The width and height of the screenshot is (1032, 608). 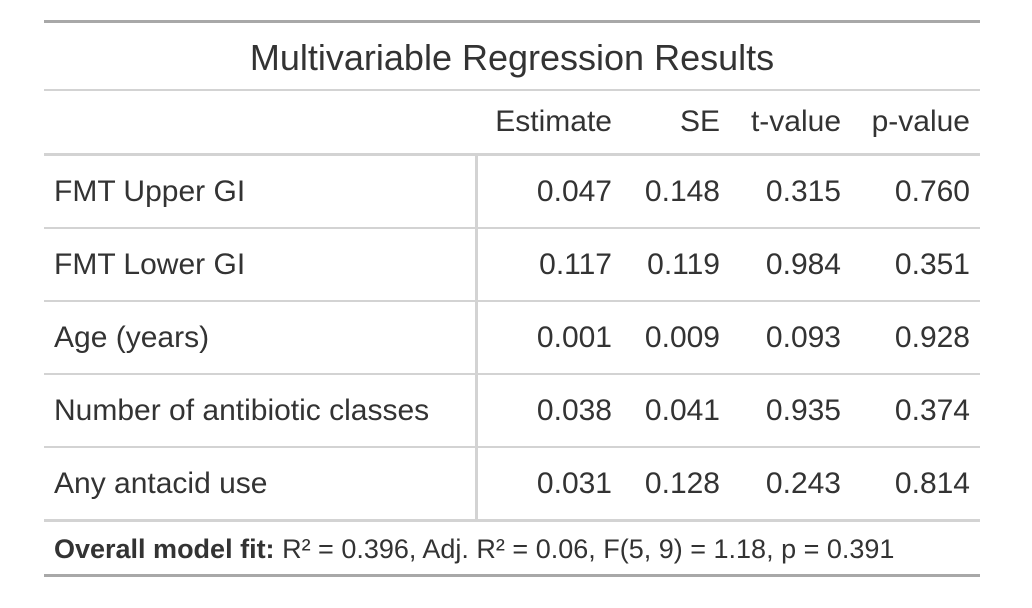 What do you see at coordinates (803, 191) in the screenshot?
I see `cell-t-value: 0.315` at bounding box center [803, 191].